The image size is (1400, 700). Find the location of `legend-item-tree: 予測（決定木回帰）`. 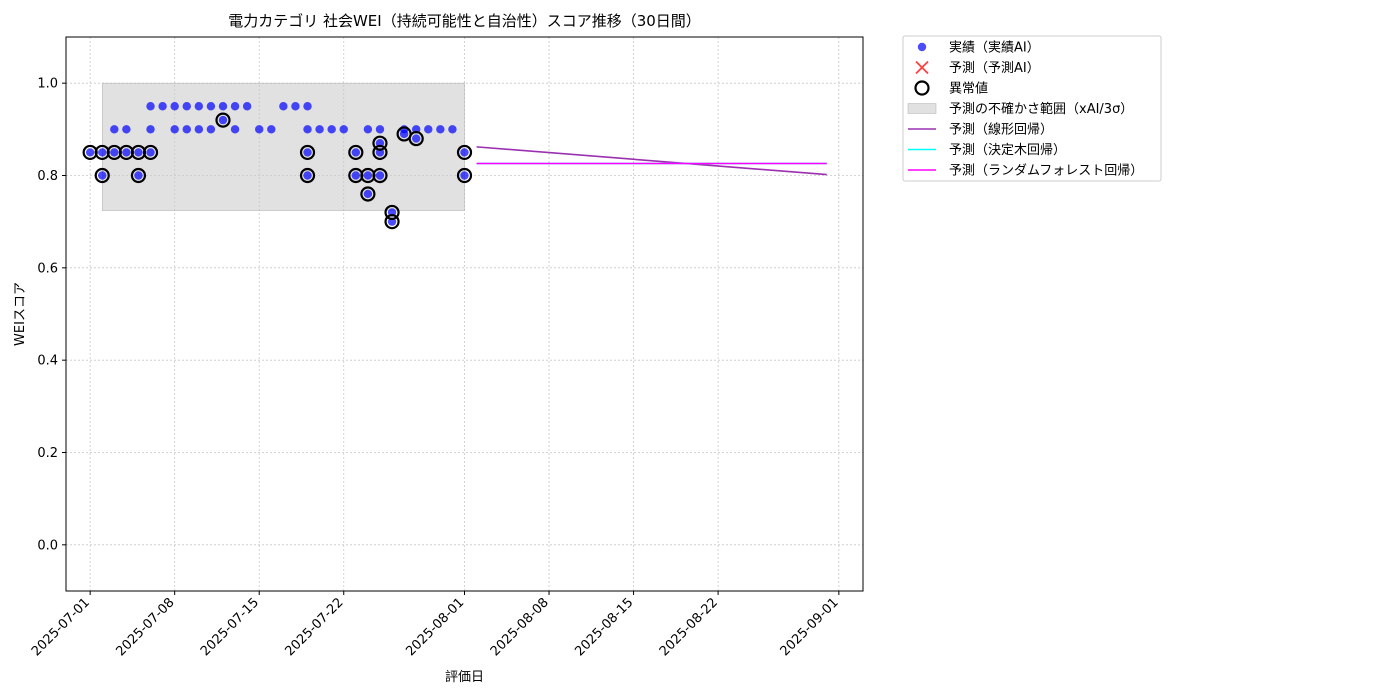

legend-item-tree: 予測（決定木回帰） is located at coordinates (987, 150).